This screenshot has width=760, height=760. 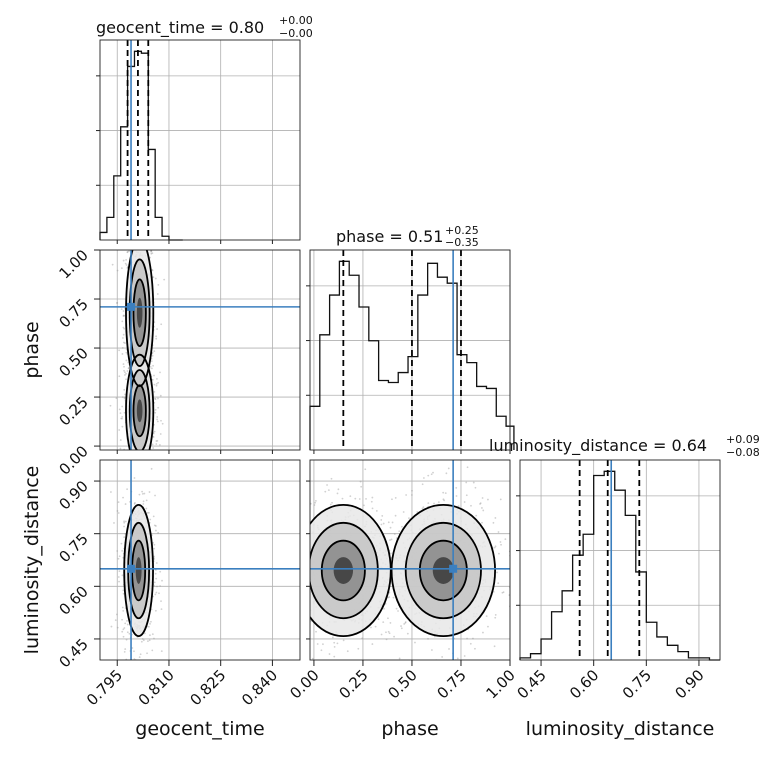 I want to click on x-tick-label-phase: 0.00, so click(x=304, y=684).